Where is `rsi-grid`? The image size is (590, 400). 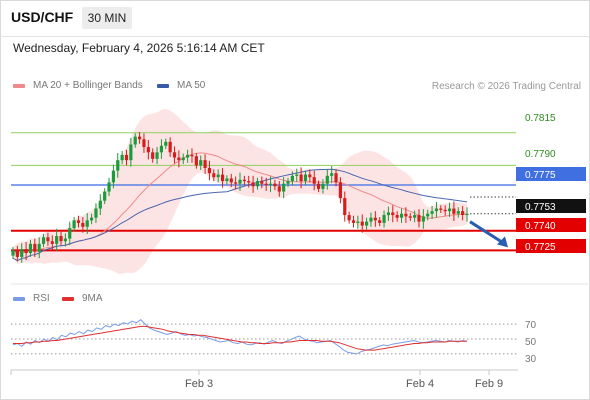 rsi-grid is located at coordinates (264, 339).